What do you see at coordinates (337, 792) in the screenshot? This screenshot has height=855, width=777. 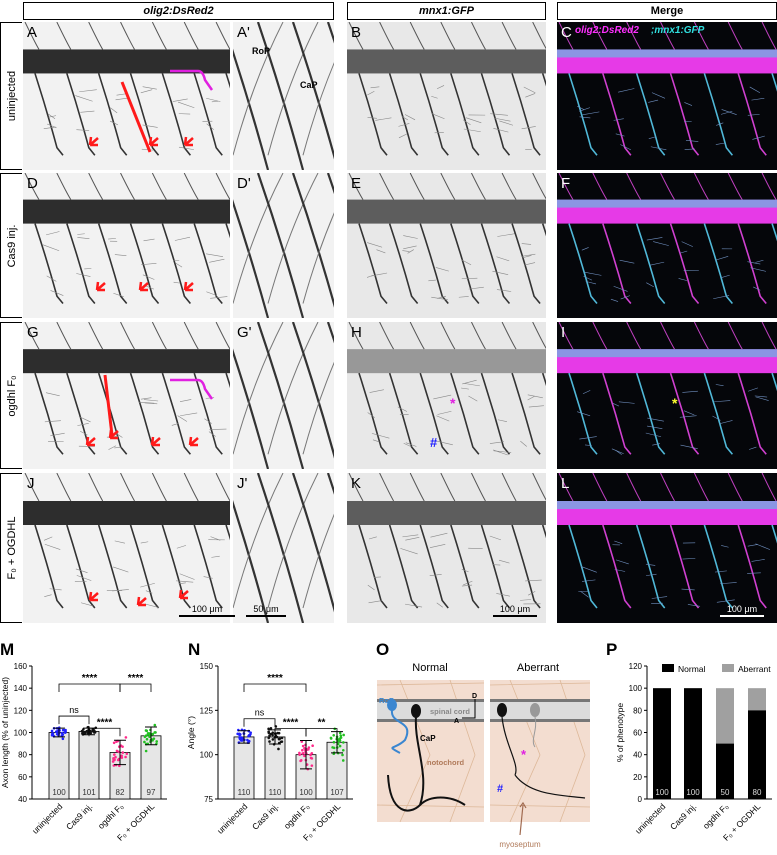 I see `bar-value-label: 107` at bounding box center [337, 792].